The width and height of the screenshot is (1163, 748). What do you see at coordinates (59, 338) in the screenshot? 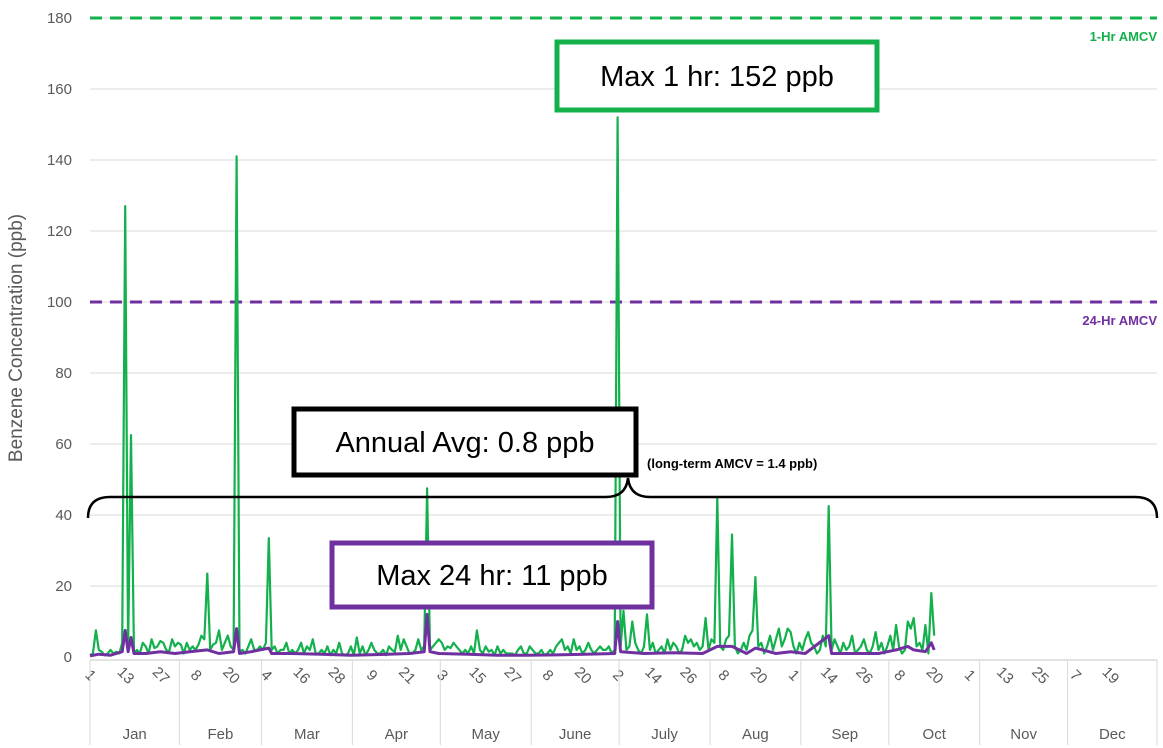
I see `y-axis-ticks: 0 20 40 60 80 100 120 140 160 180` at bounding box center [59, 338].